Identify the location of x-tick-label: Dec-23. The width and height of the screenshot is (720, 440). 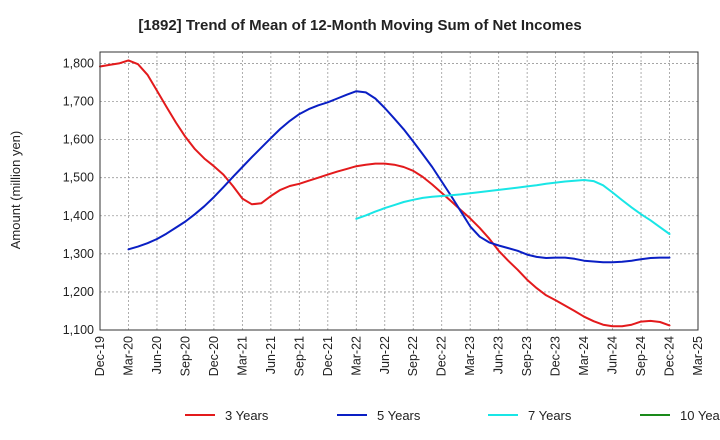
(556, 356).